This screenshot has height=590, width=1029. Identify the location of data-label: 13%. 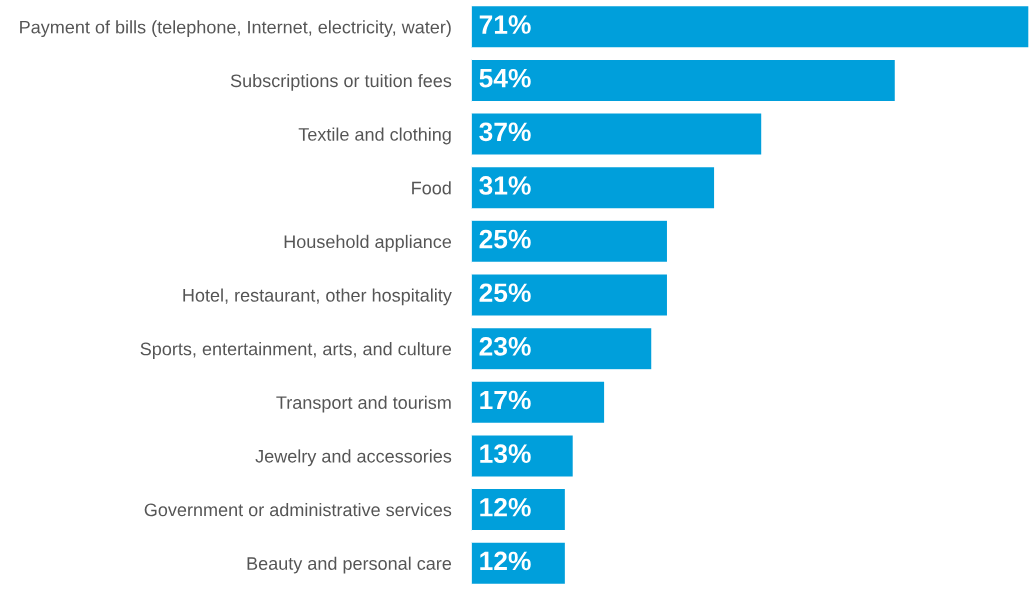
(505, 454).